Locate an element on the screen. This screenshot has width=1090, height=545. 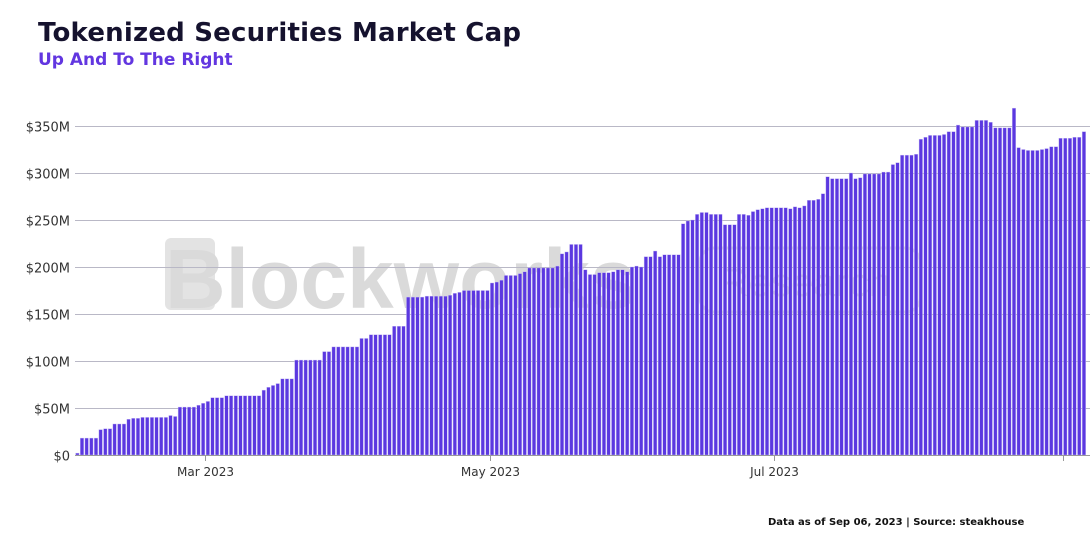
x-axis: Mar 2023 May 2023 Jul 2023 is located at coordinates (620, 467).